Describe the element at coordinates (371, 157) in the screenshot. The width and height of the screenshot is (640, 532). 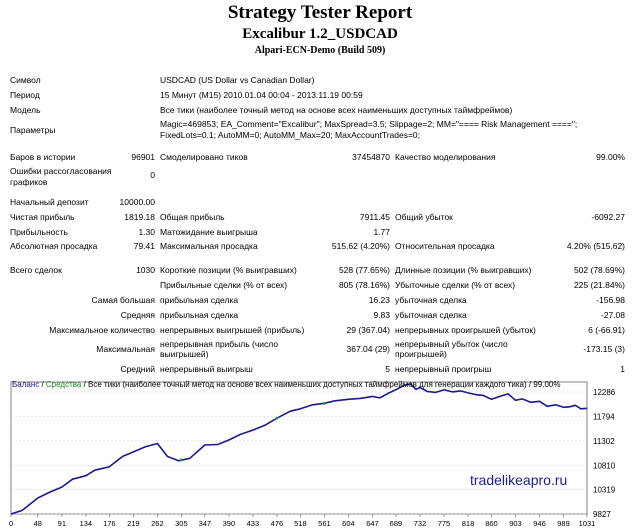
I see `ticks-value: 37454870` at that location.